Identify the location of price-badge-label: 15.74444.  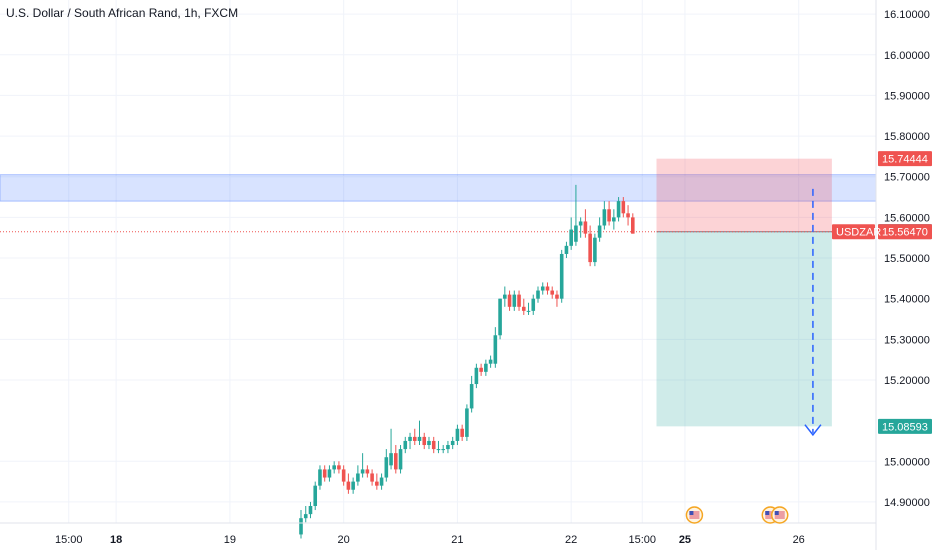
(905, 160).